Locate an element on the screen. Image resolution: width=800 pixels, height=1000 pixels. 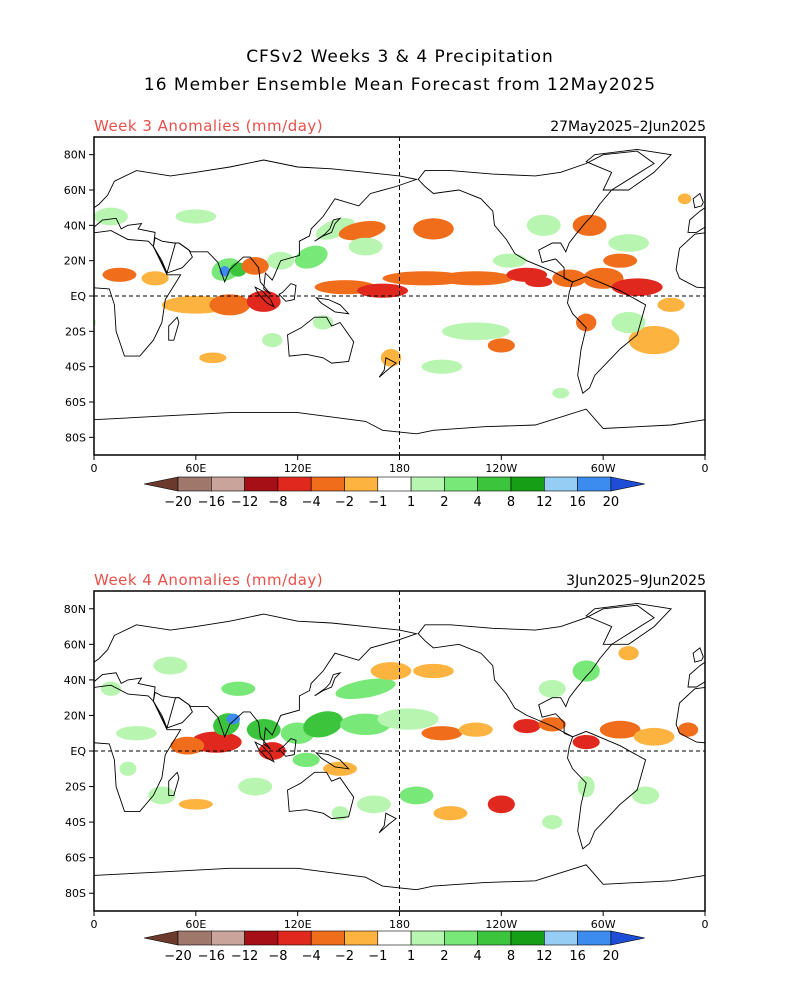
coastline-north-america is located at coordinates (536, 671).